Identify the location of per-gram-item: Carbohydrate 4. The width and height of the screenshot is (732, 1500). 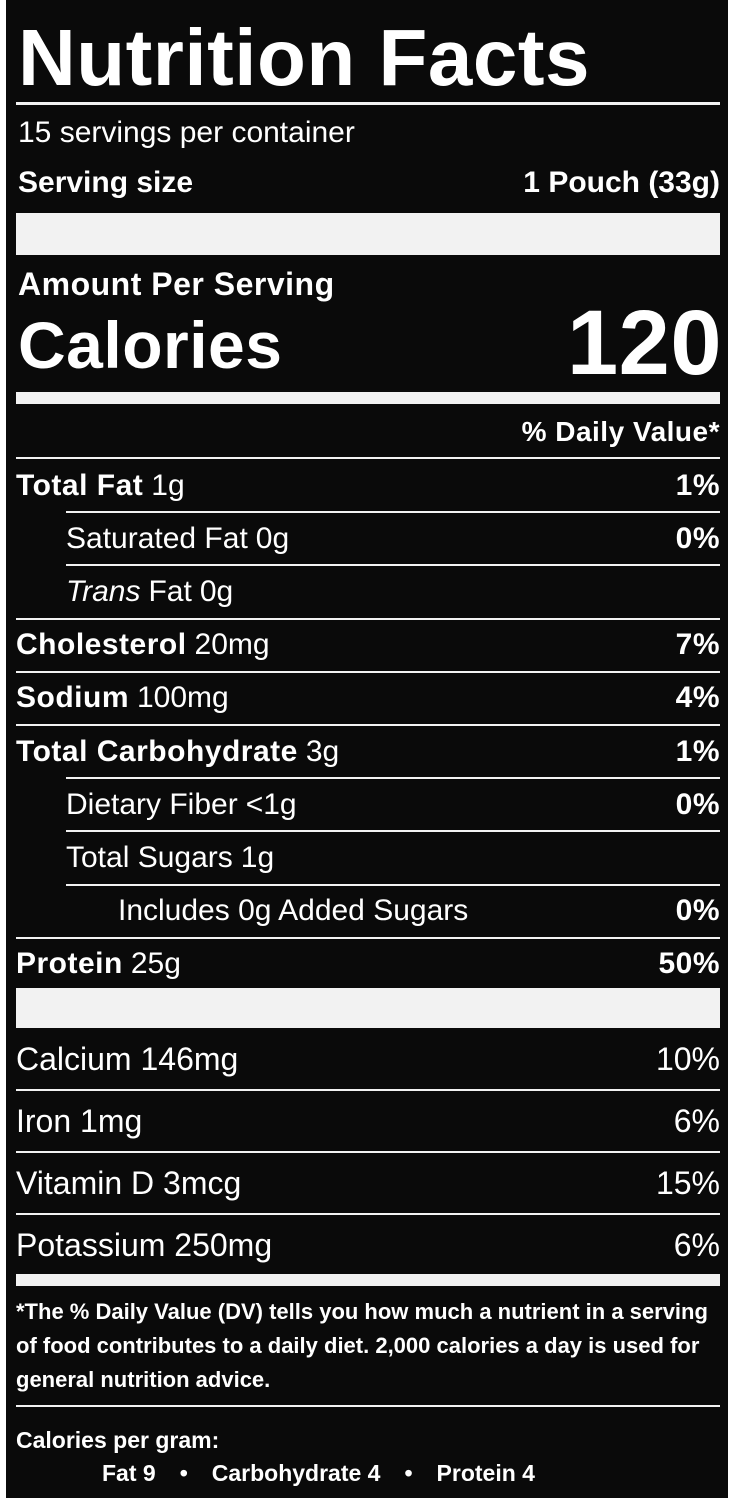
(296, 1473).